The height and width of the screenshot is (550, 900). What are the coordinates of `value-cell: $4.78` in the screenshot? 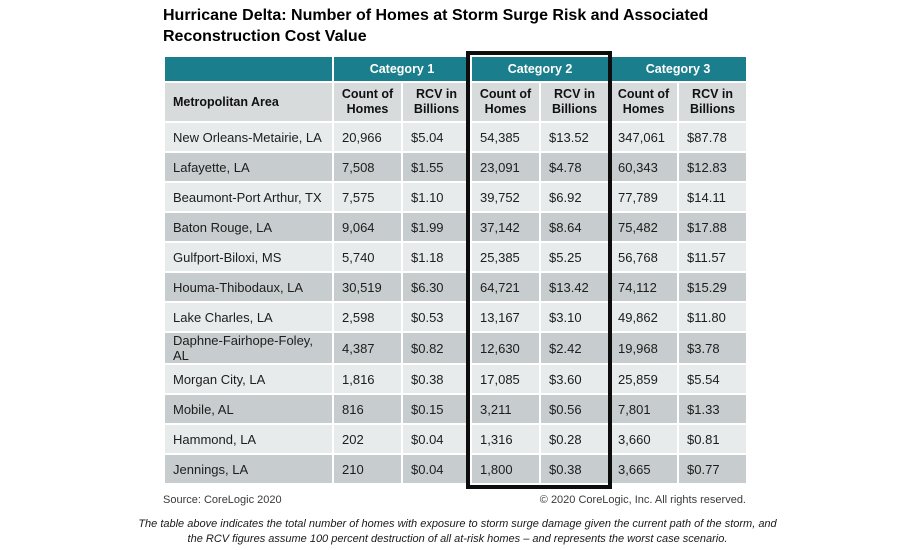 It's located at (575, 167).